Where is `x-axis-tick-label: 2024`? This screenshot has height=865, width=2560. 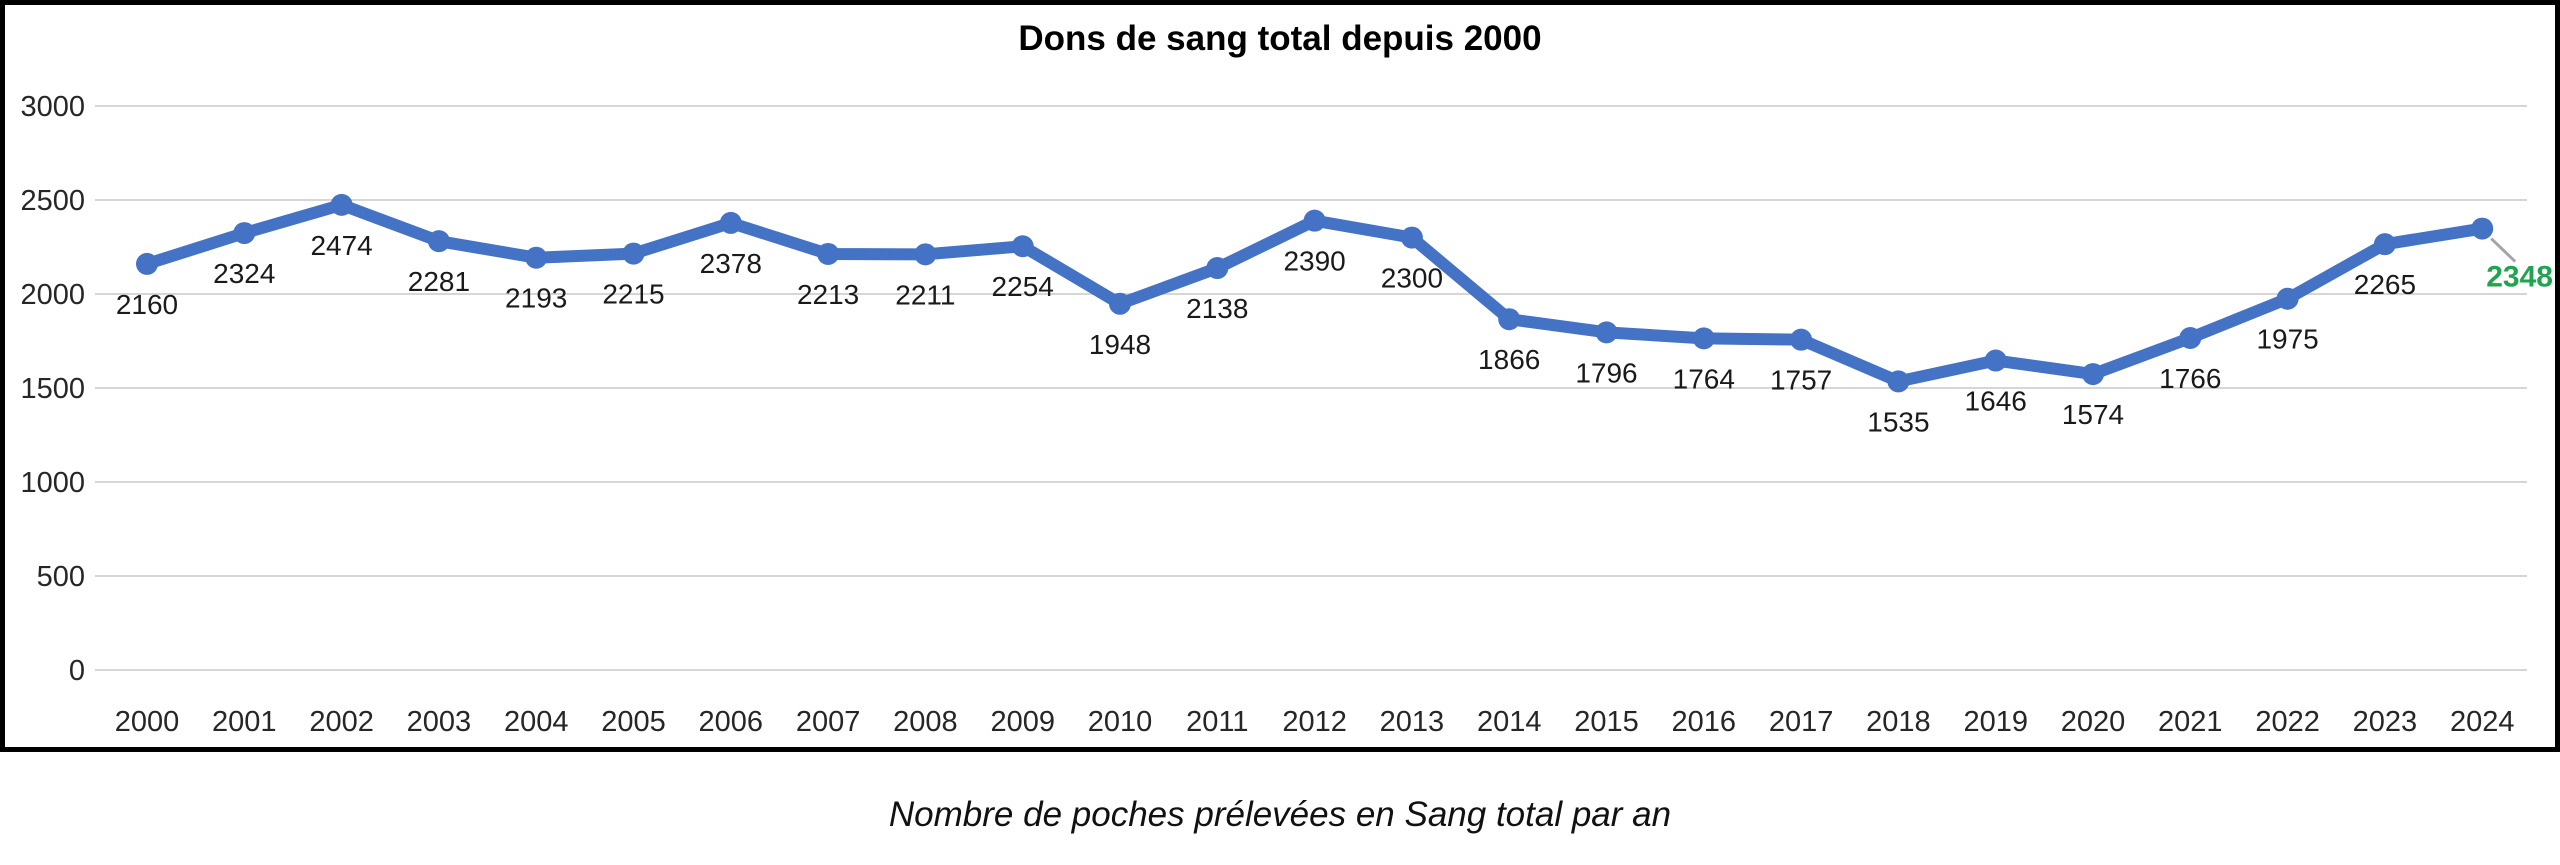
x-axis-tick-label: 2024 is located at coordinates (2482, 722).